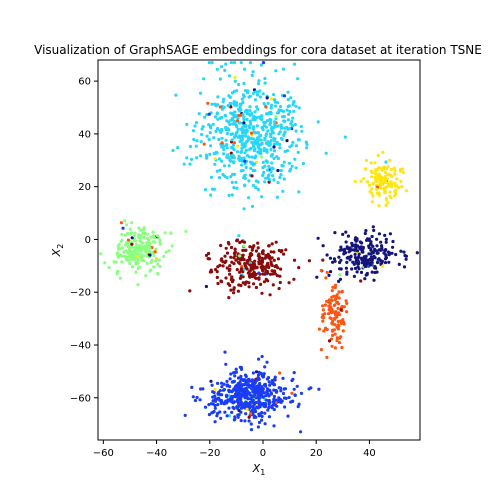 The image size is (504, 504). What do you see at coordinates (369, 453) in the screenshot?
I see `x-tick-label: 40` at bounding box center [369, 453].